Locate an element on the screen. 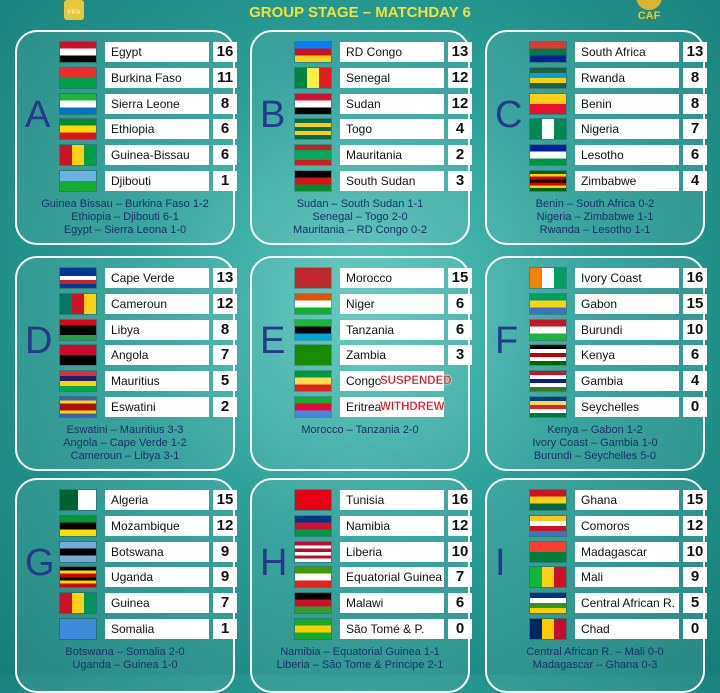 The height and width of the screenshot is (693, 720). team-name: Botswana is located at coordinates (157, 551).